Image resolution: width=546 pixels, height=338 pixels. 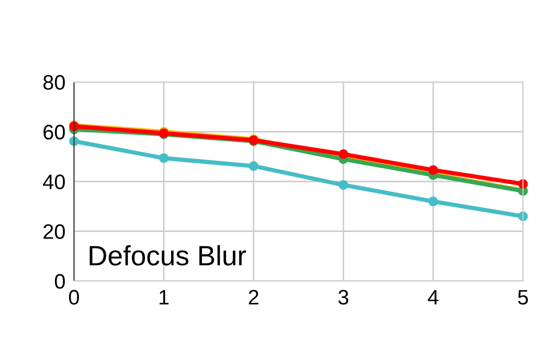 I want to click on x-tick-label: 5, so click(x=523, y=297).